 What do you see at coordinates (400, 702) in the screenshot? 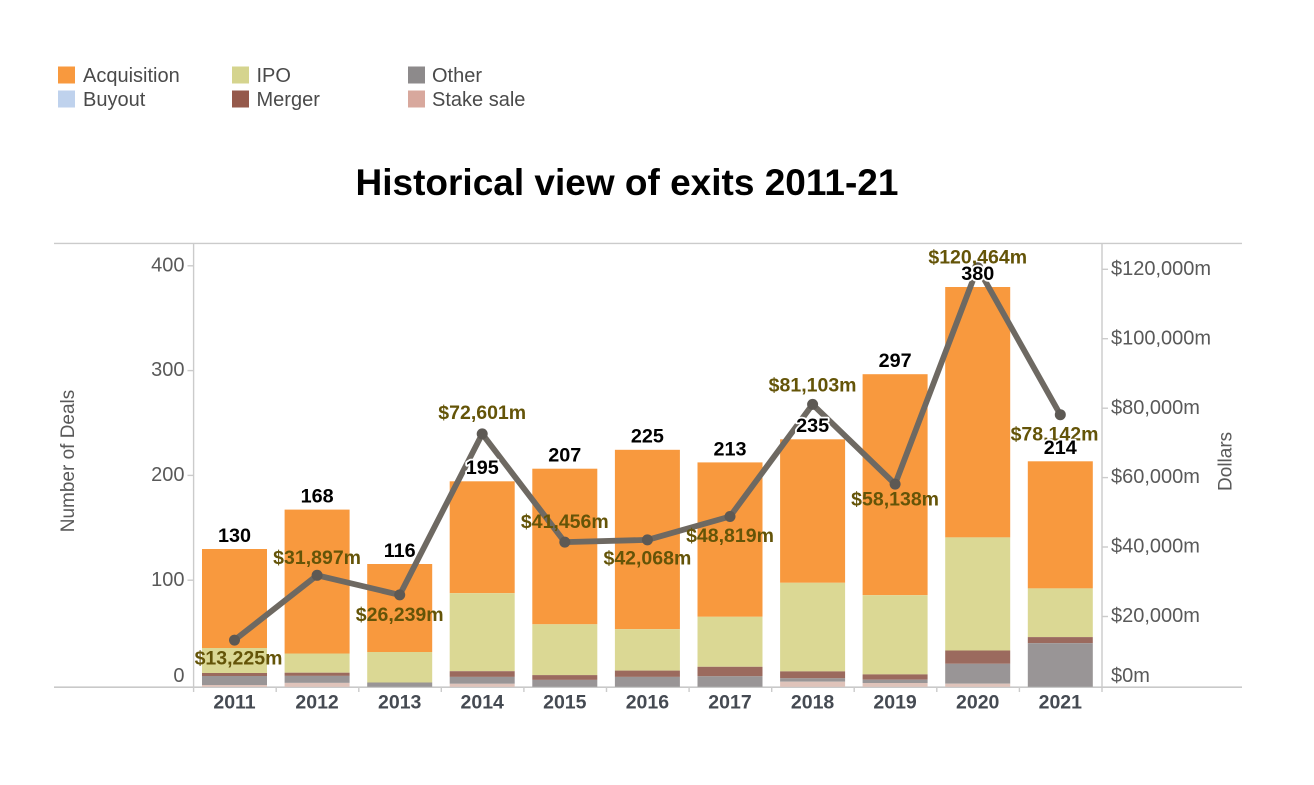
I see `svg-text: 2013` at bounding box center [400, 702].